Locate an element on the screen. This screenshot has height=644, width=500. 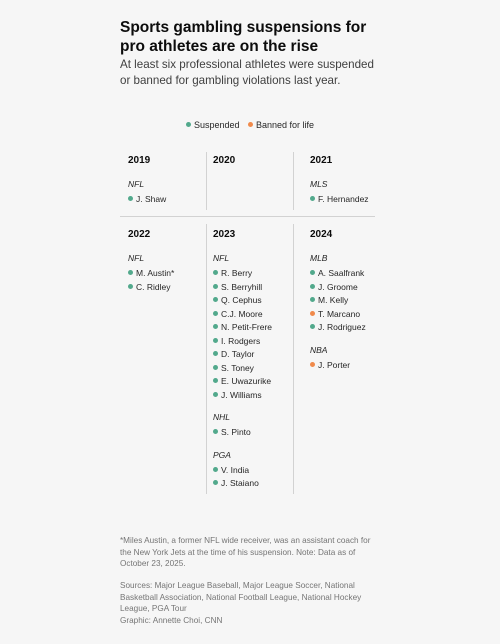
league-label: NHL is located at coordinates (222, 417).